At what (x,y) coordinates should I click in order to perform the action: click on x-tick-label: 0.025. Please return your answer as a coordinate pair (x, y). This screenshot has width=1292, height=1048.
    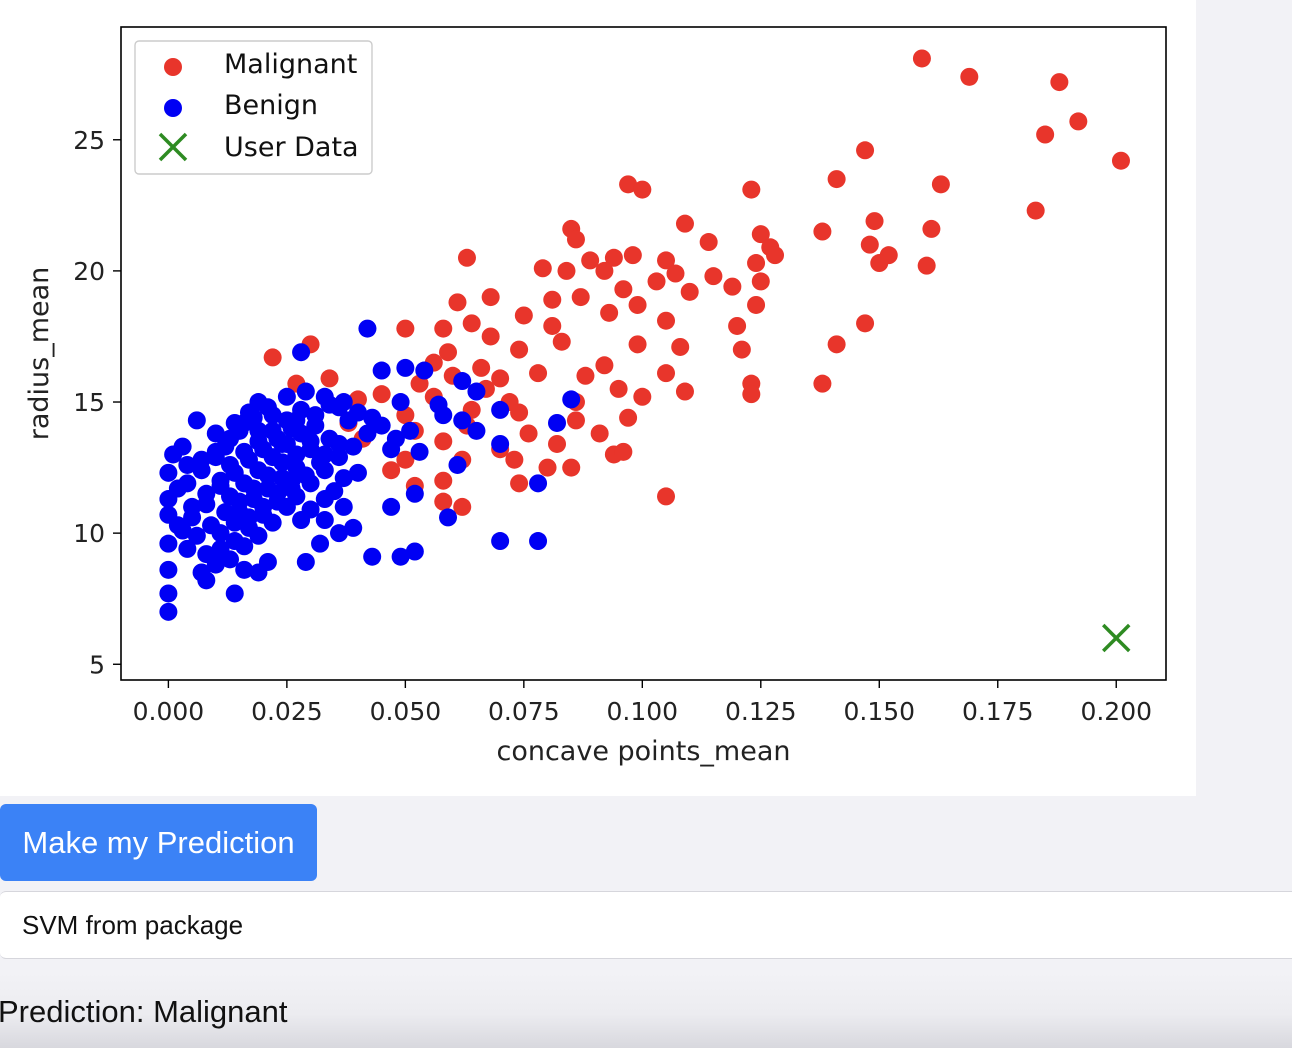
    Looking at the image, I should click on (287, 711).